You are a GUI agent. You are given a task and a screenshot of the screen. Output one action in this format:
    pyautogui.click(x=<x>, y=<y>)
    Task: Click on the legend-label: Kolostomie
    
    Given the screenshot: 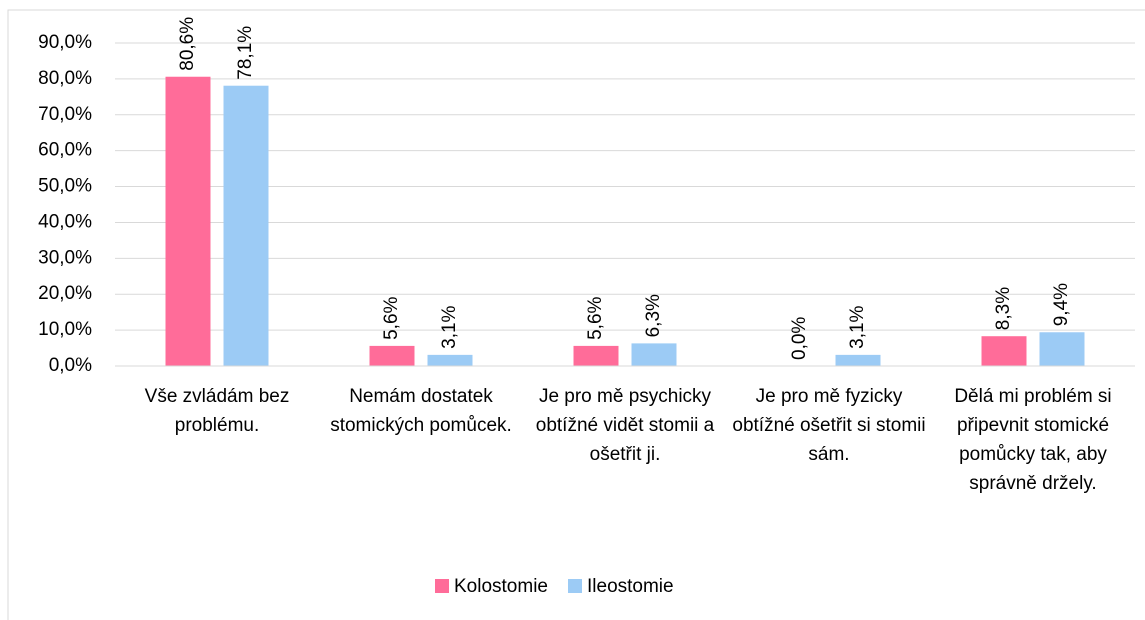 What is the action you would take?
    pyautogui.click(x=501, y=586)
    